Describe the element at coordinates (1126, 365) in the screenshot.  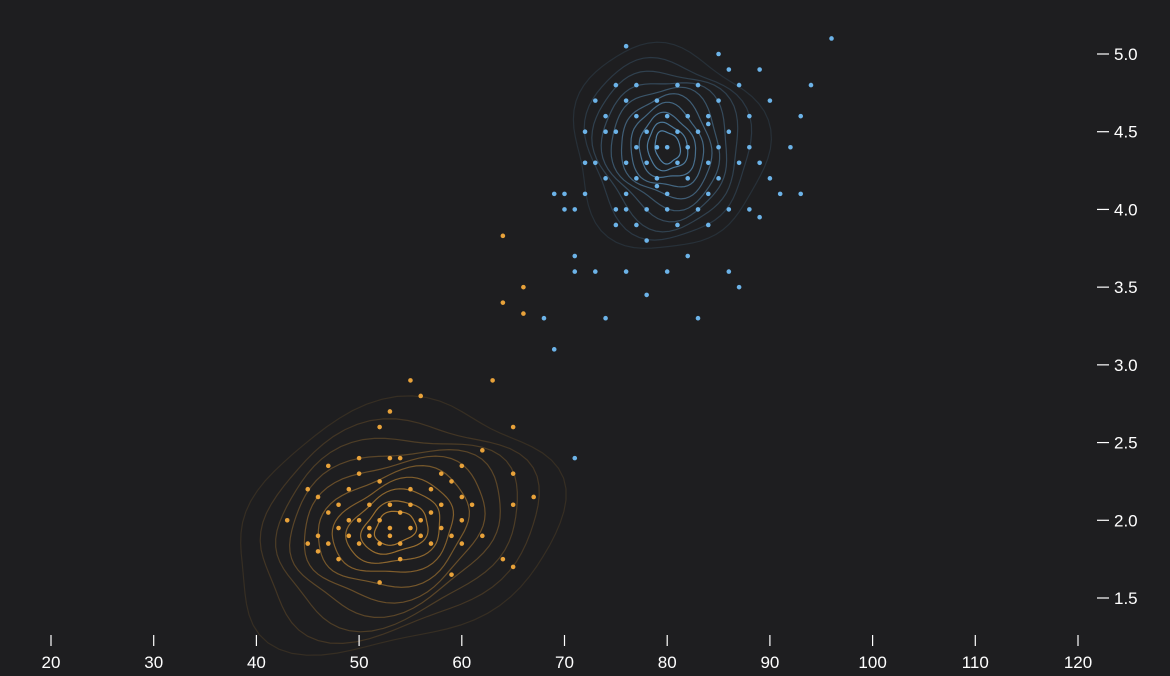
I see `y-tick-label: 3.0` at that location.